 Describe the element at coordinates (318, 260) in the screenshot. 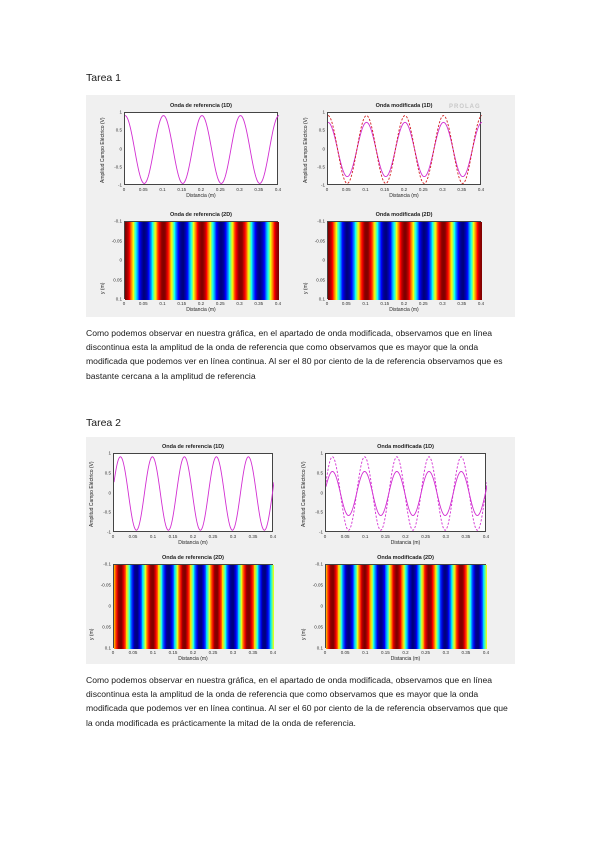

I see `y-tick-labels: -0.1 -0.05 0 0.05 0.1` at that location.